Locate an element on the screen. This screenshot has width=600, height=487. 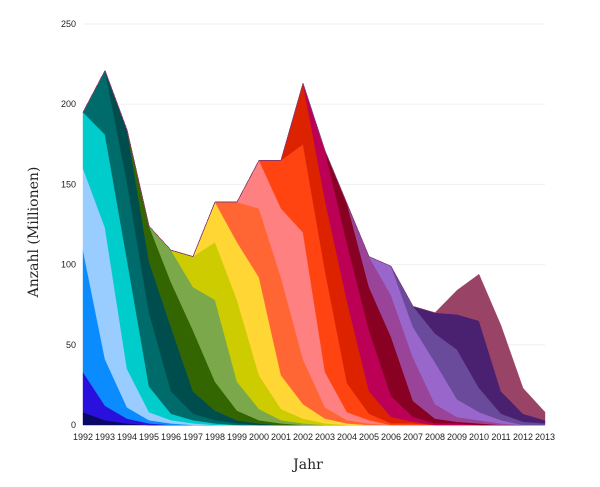
x-tick-label: 2012 is located at coordinates (523, 437).